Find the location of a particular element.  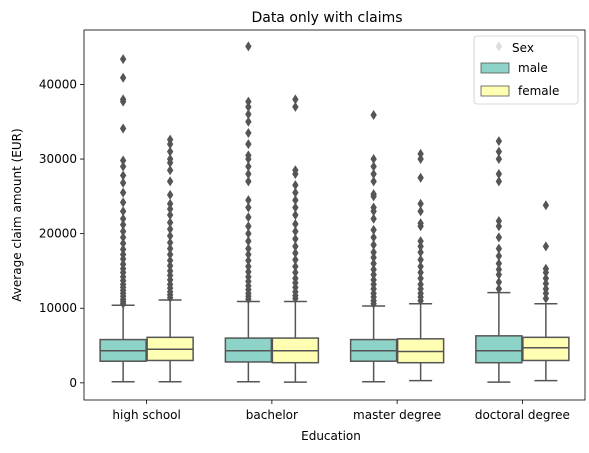

y-tick-label: 40000 is located at coordinates (58, 84).